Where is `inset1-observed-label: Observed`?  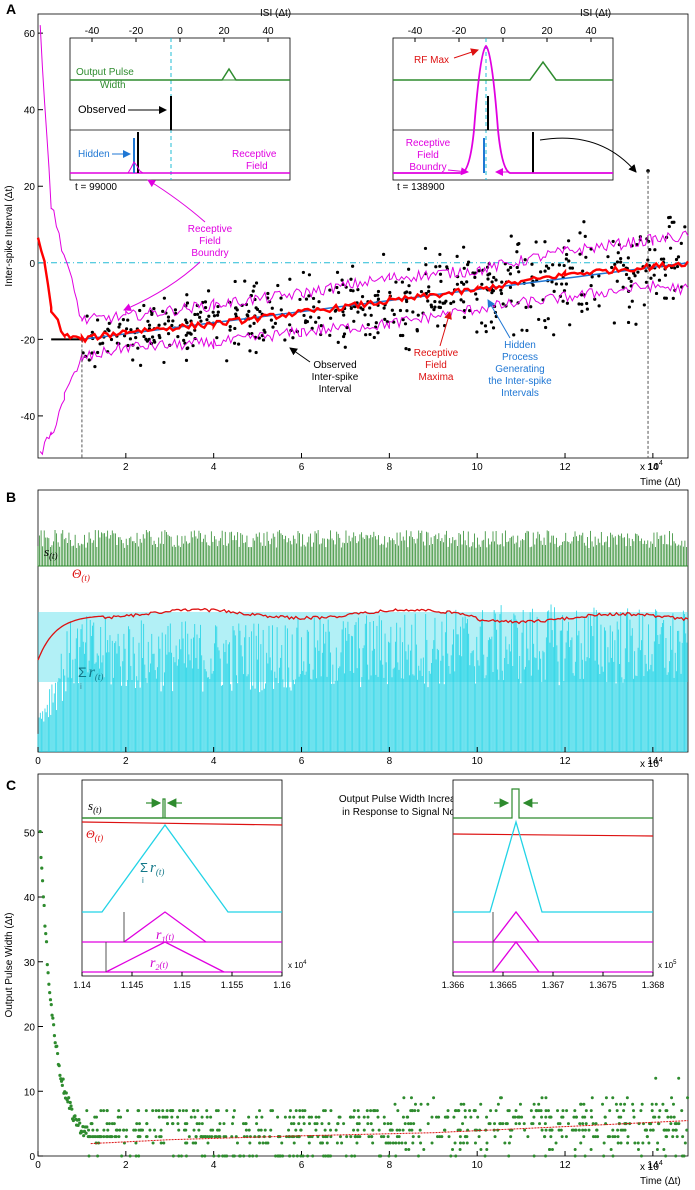 inset1-observed-label: Observed is located at coordinates (102, 110).